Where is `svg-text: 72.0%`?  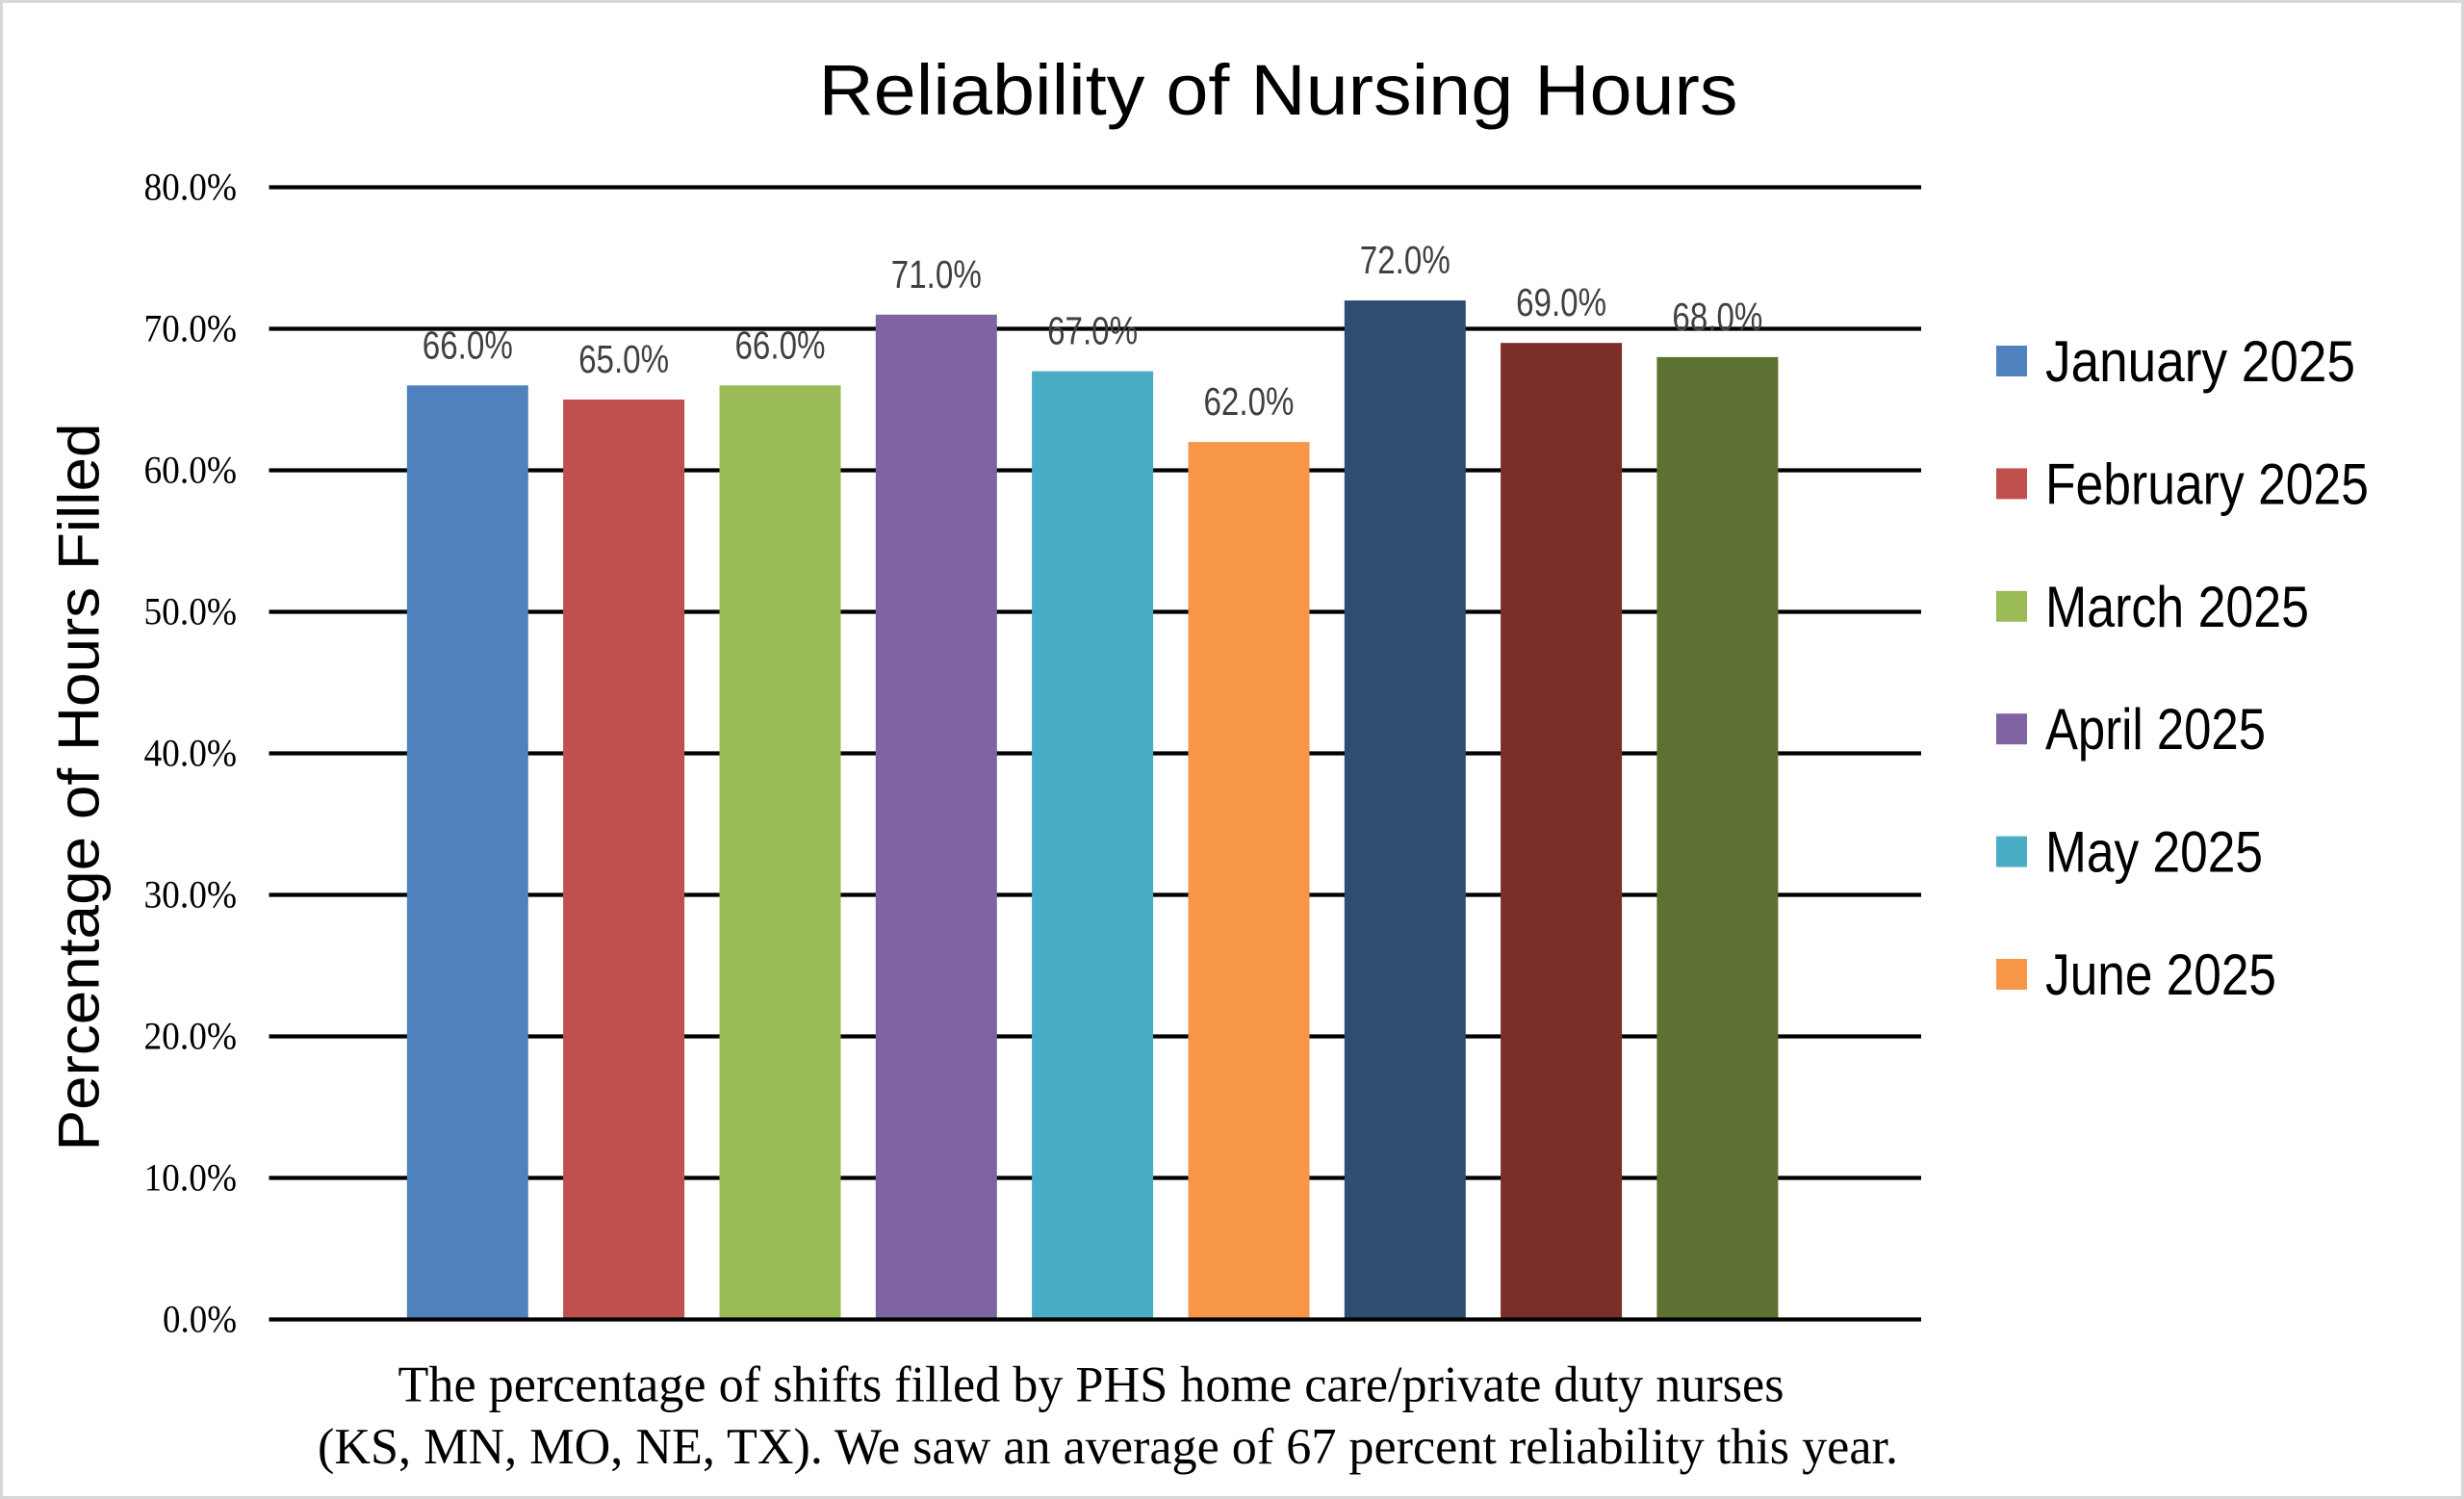
svg-text: 72.0% is located at coordinates (1405, 260).